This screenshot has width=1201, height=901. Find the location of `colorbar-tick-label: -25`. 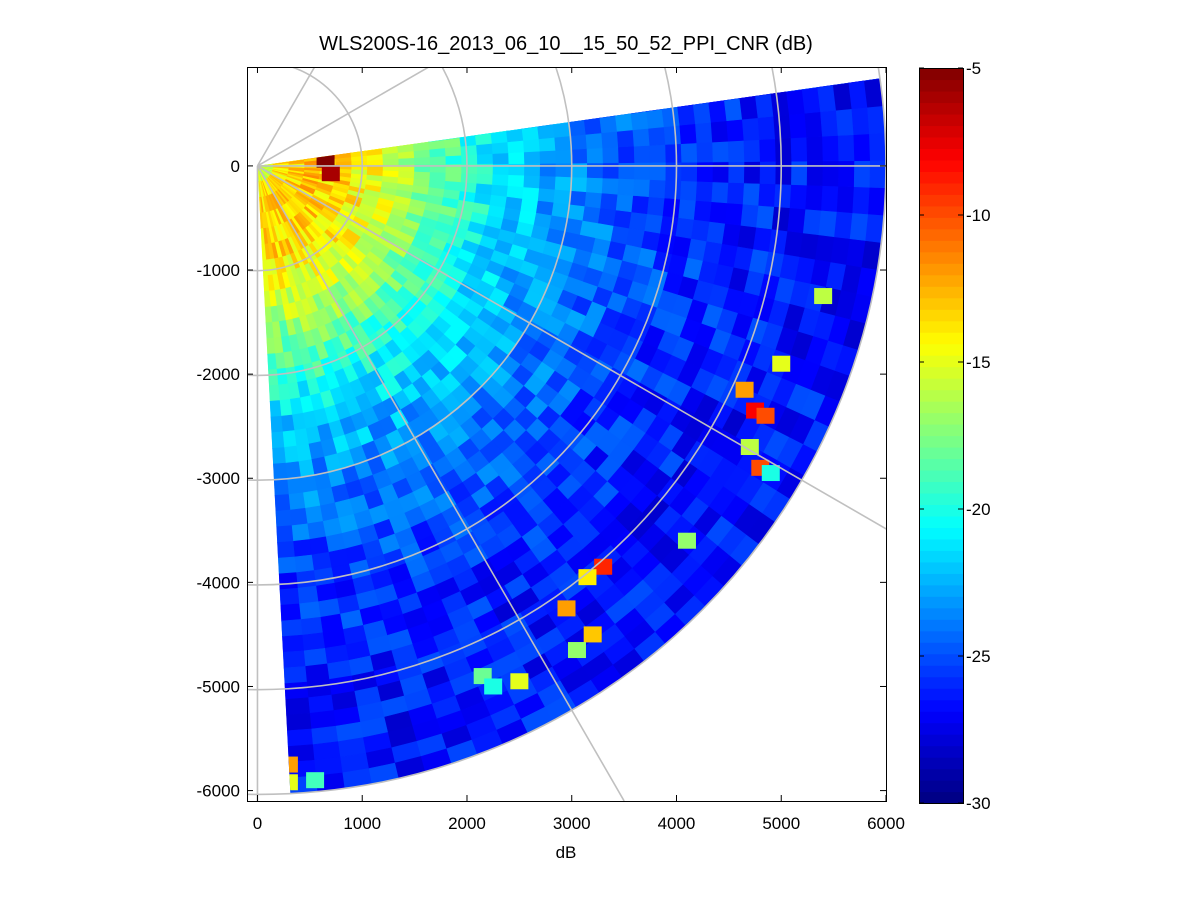

colorbar-tick-label: -25 is located at coordinates (978, 656).